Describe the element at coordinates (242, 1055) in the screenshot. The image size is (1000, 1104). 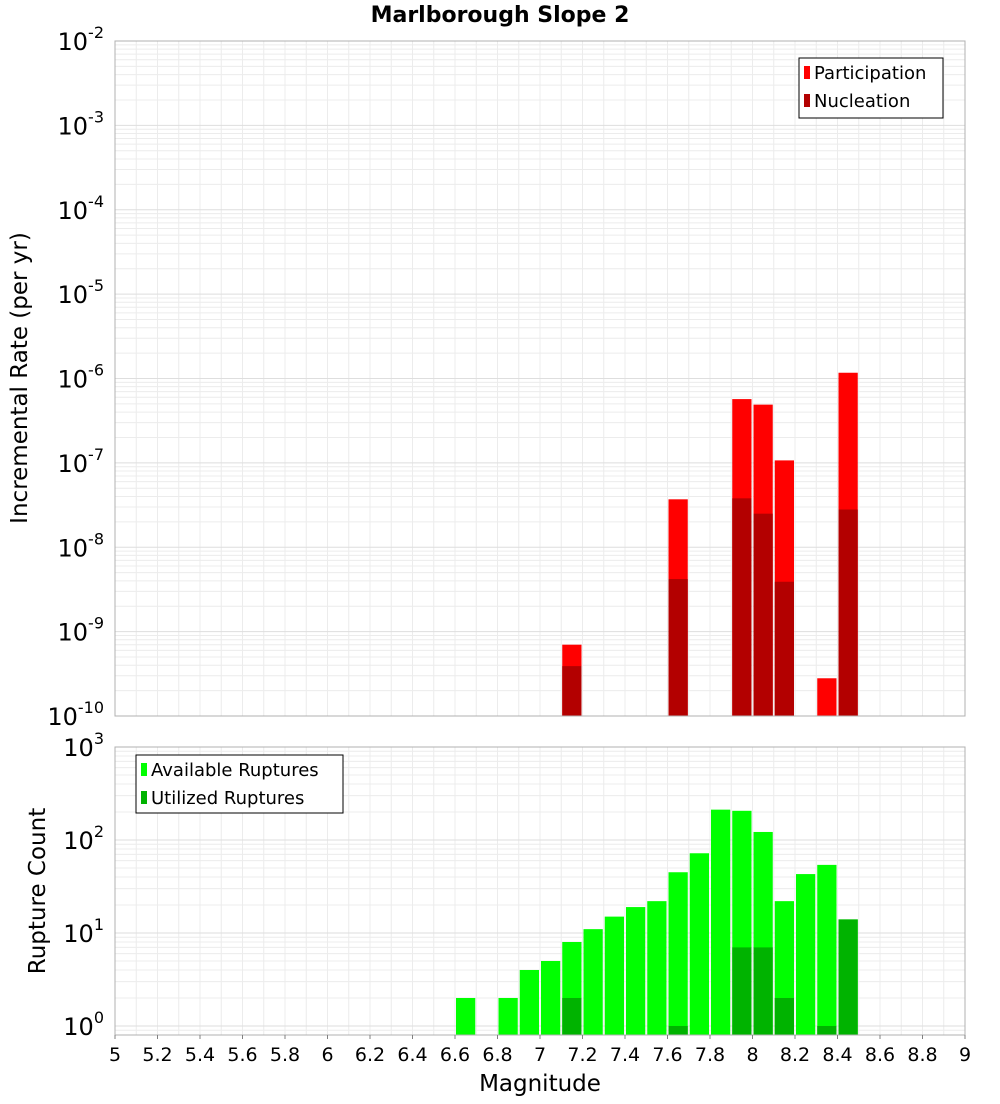
I see `x-tick-label: 5.6` at that location.